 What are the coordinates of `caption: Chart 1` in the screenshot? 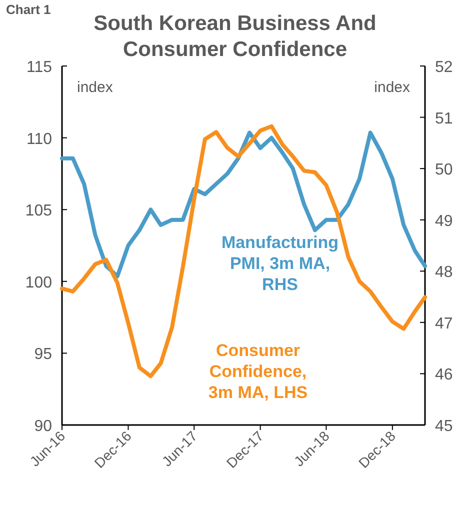 It's located at (28, 9).